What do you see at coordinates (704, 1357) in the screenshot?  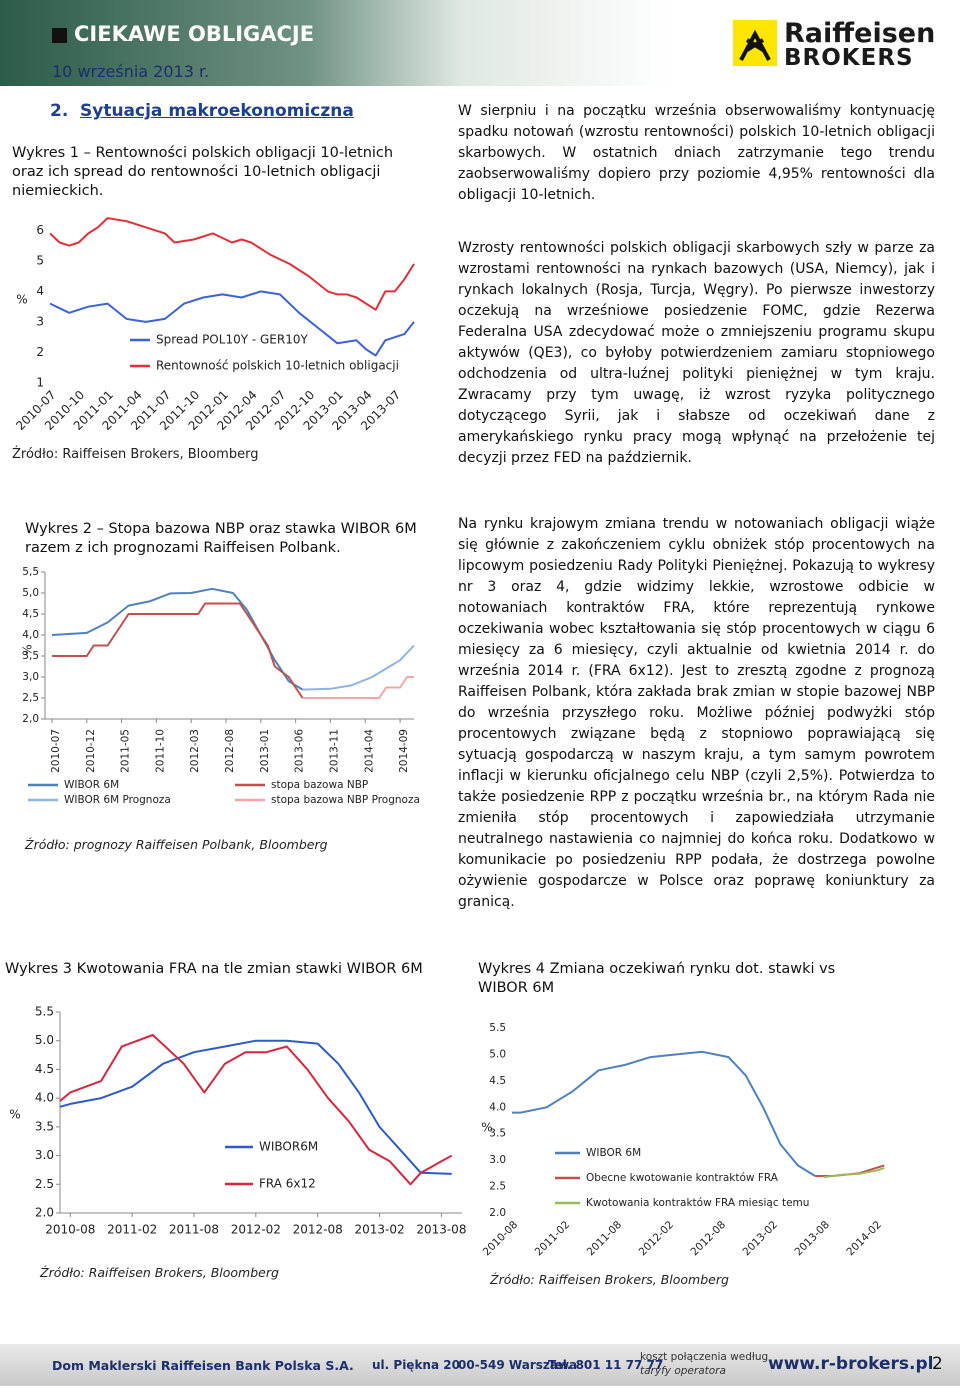 I see `footer-cost: koszt połączenia według` at bounding box center [704, 1357].